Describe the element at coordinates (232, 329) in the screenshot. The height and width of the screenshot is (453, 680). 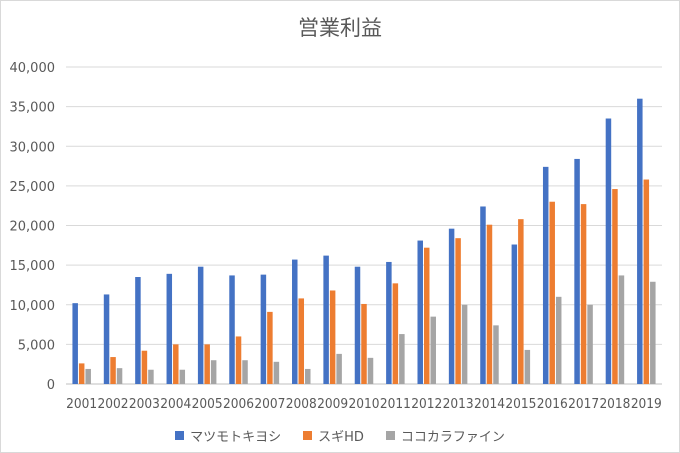
I see `bar-マツモトキヨシ-2006` at that location.